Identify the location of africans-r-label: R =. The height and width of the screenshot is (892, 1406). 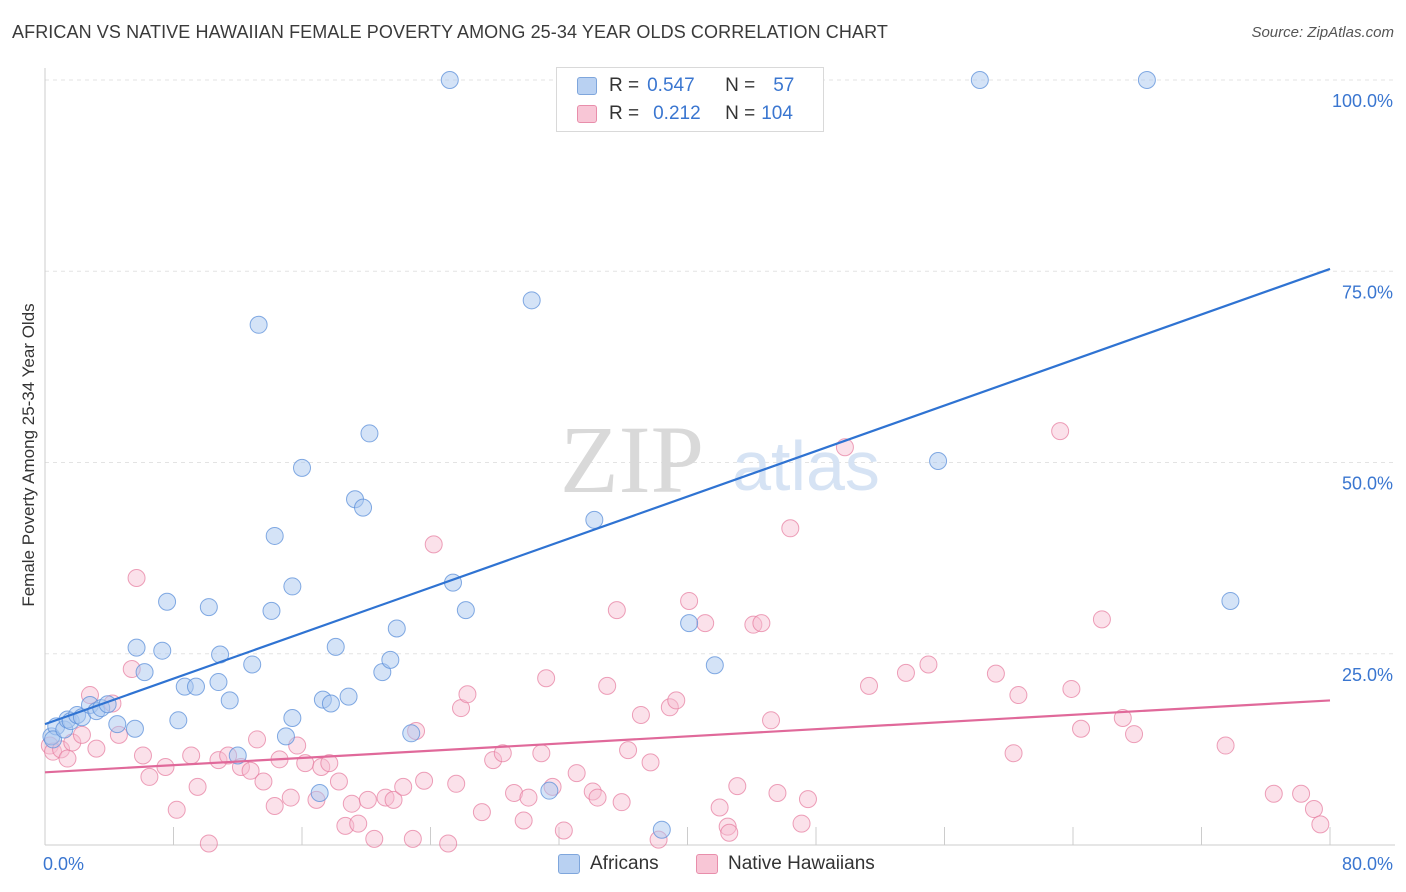
(624, 85).